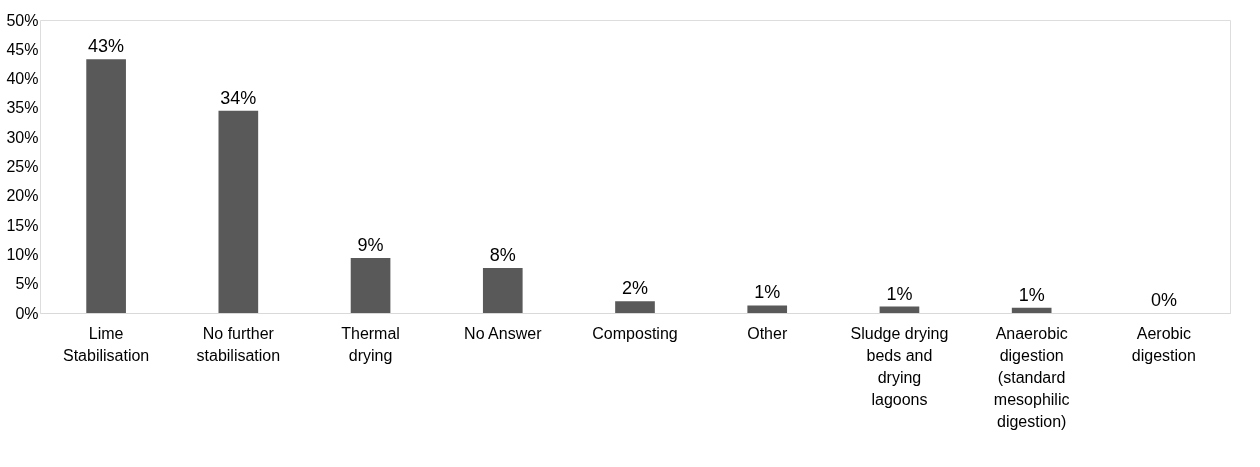 The image size is (1260, 467). What do you see at coordinates (370, 344) in the screenshot?
I see `x-tick-label: Thermal drying` at bounding box center [370, 344].